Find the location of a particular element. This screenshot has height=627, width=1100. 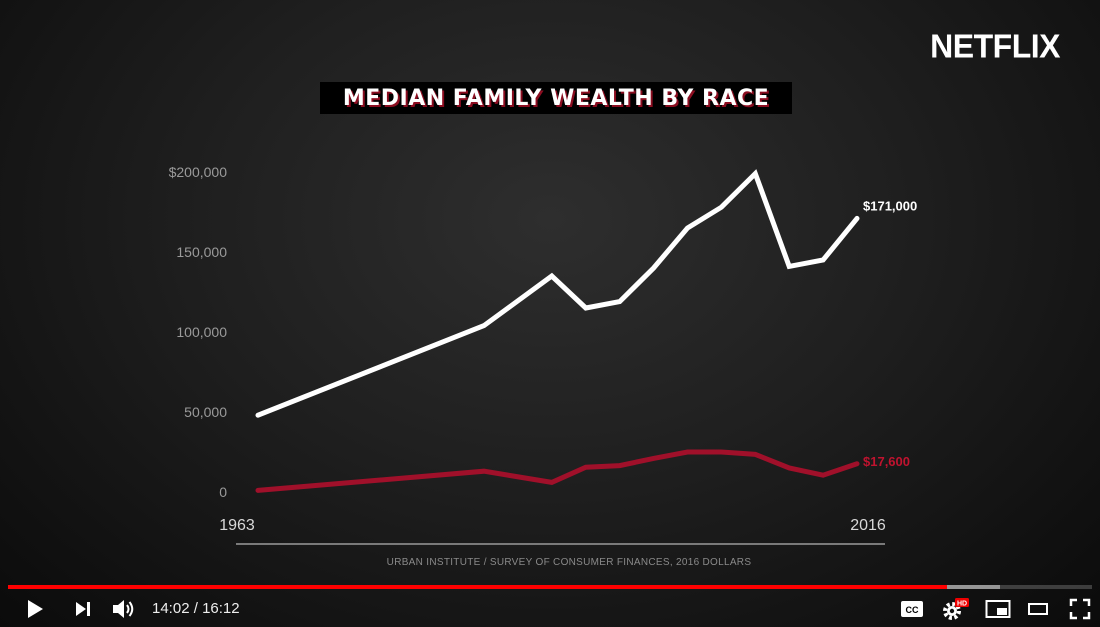

series-line-red is located at coordinates (557, 471).